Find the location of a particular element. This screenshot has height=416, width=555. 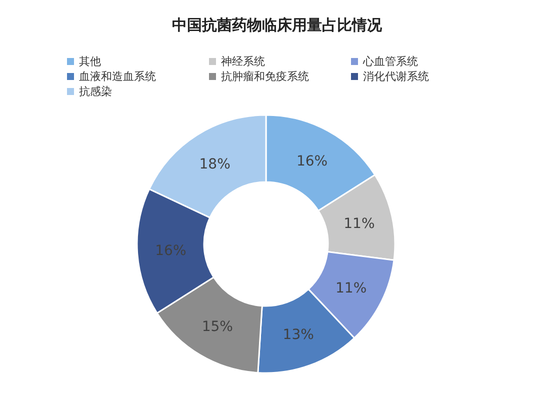

legend-label: 血液和造血系统 is located at coordinates (117, 76).